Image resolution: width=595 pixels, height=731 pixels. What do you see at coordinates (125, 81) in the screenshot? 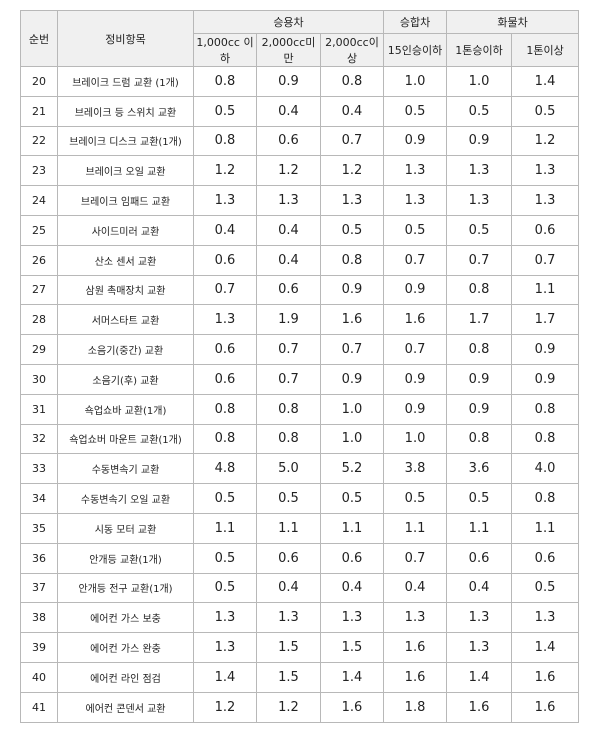
I see `table-cell: 브레이크 드럼 교환 (1개)` at bounding box center [125, 81].